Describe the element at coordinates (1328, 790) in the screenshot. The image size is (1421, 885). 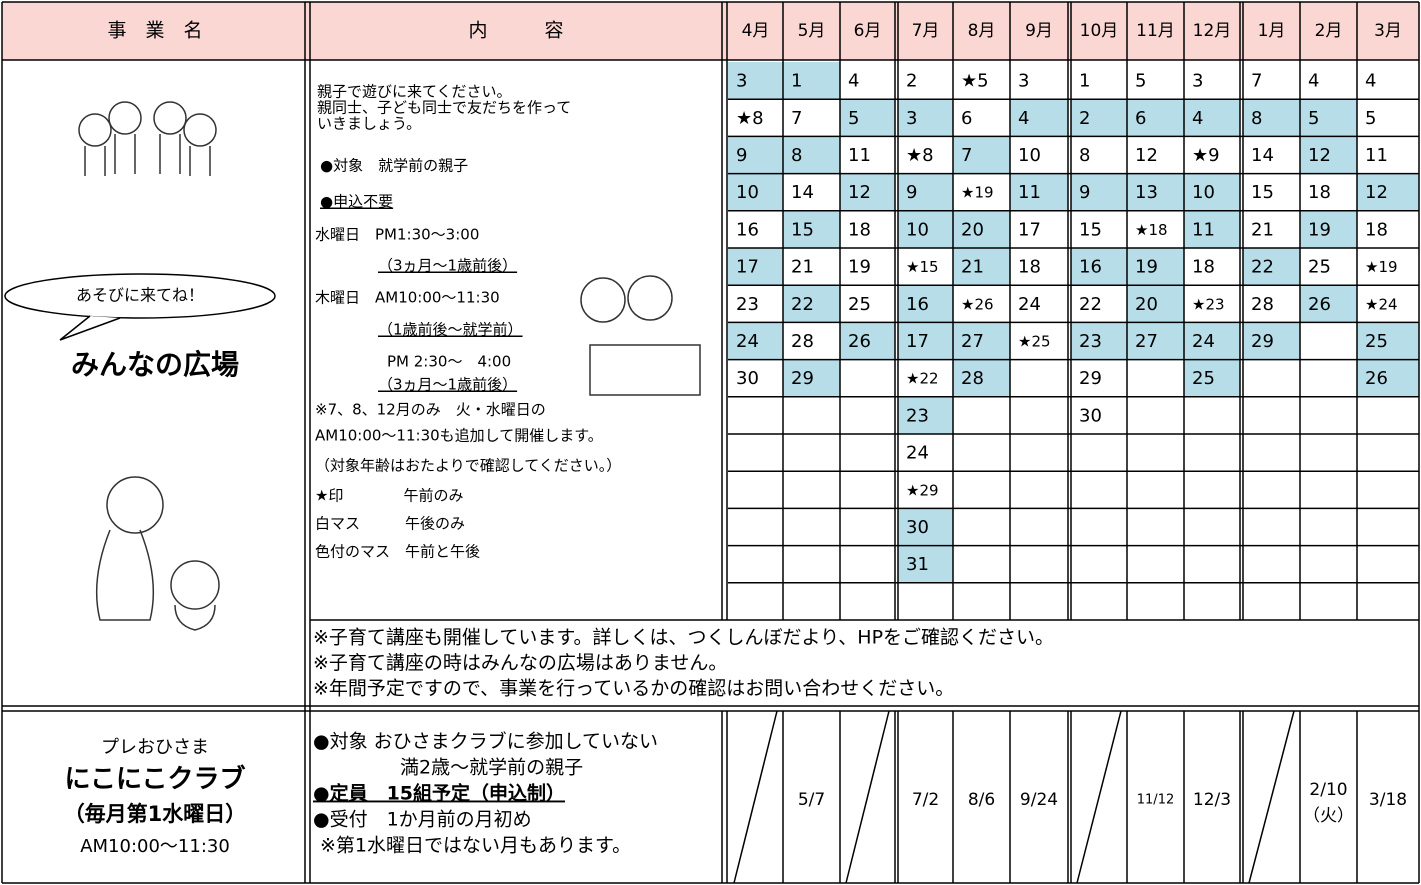
I see `club-date: 2/10` at that location.